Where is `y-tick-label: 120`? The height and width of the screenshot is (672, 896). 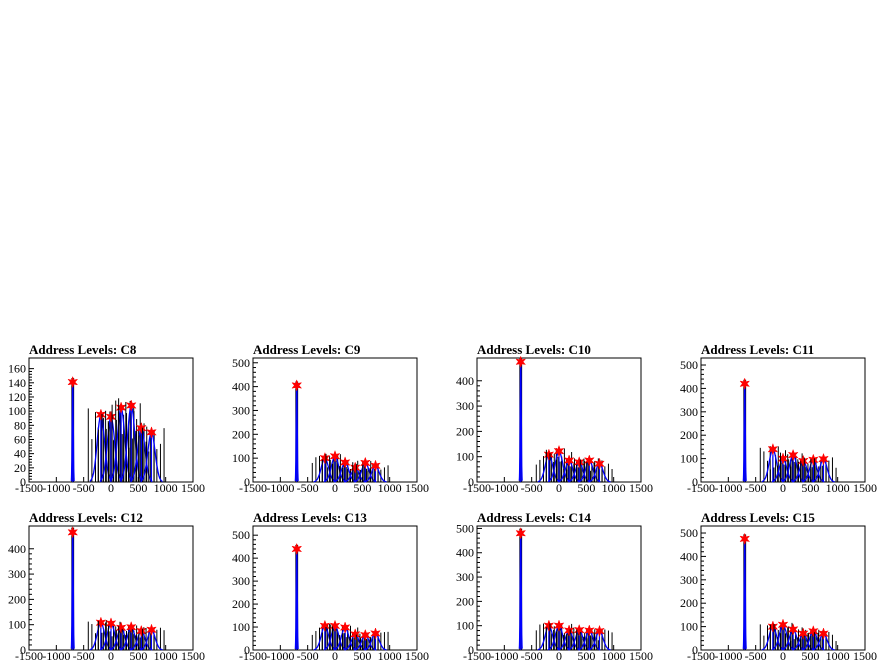
y-tick-label: 120 is located at coordinates (17, 397).